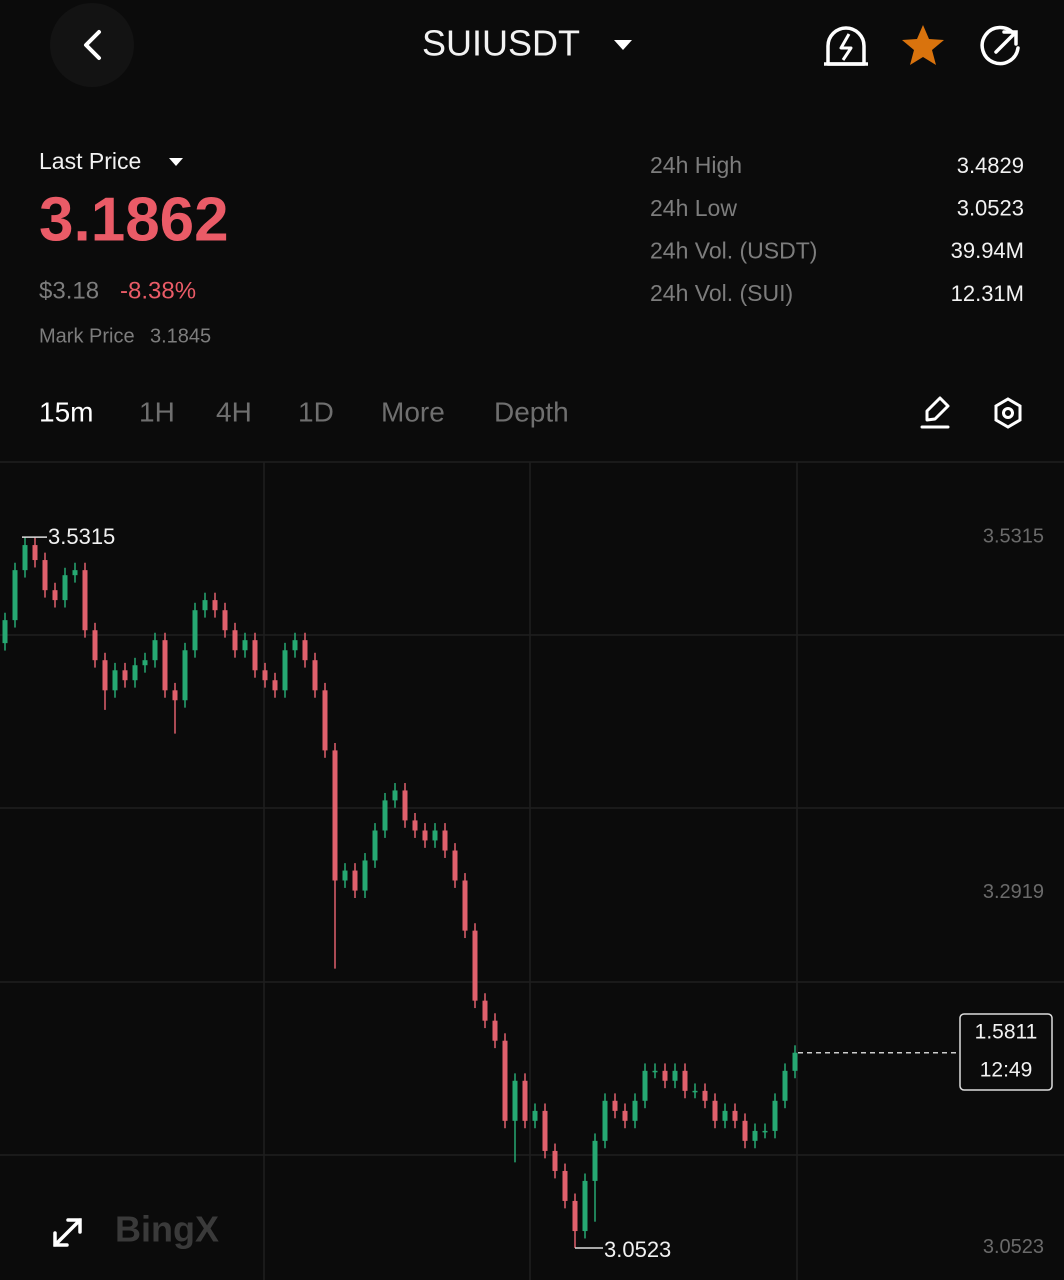  Describe the element at coordinates (134, 219) in the screenshot. I see `last-price: 3.1862` at that location.